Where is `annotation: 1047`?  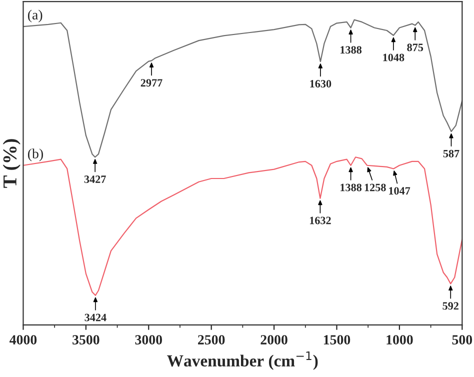 annotation: 1047 is located at coordinates (399, 191).